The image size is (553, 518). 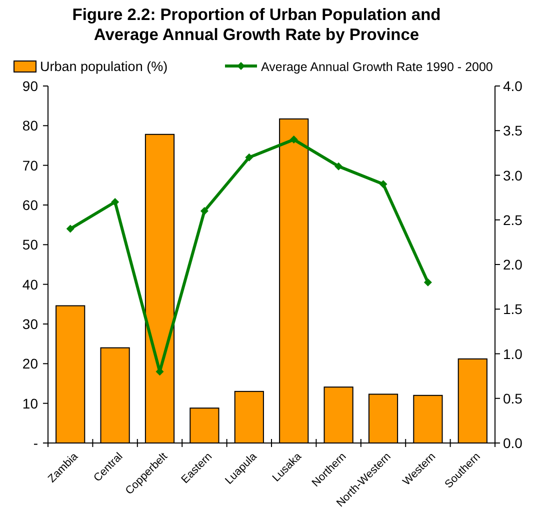 I want to click on y2-tick-label: 3.5, so click(x=513, y=130).